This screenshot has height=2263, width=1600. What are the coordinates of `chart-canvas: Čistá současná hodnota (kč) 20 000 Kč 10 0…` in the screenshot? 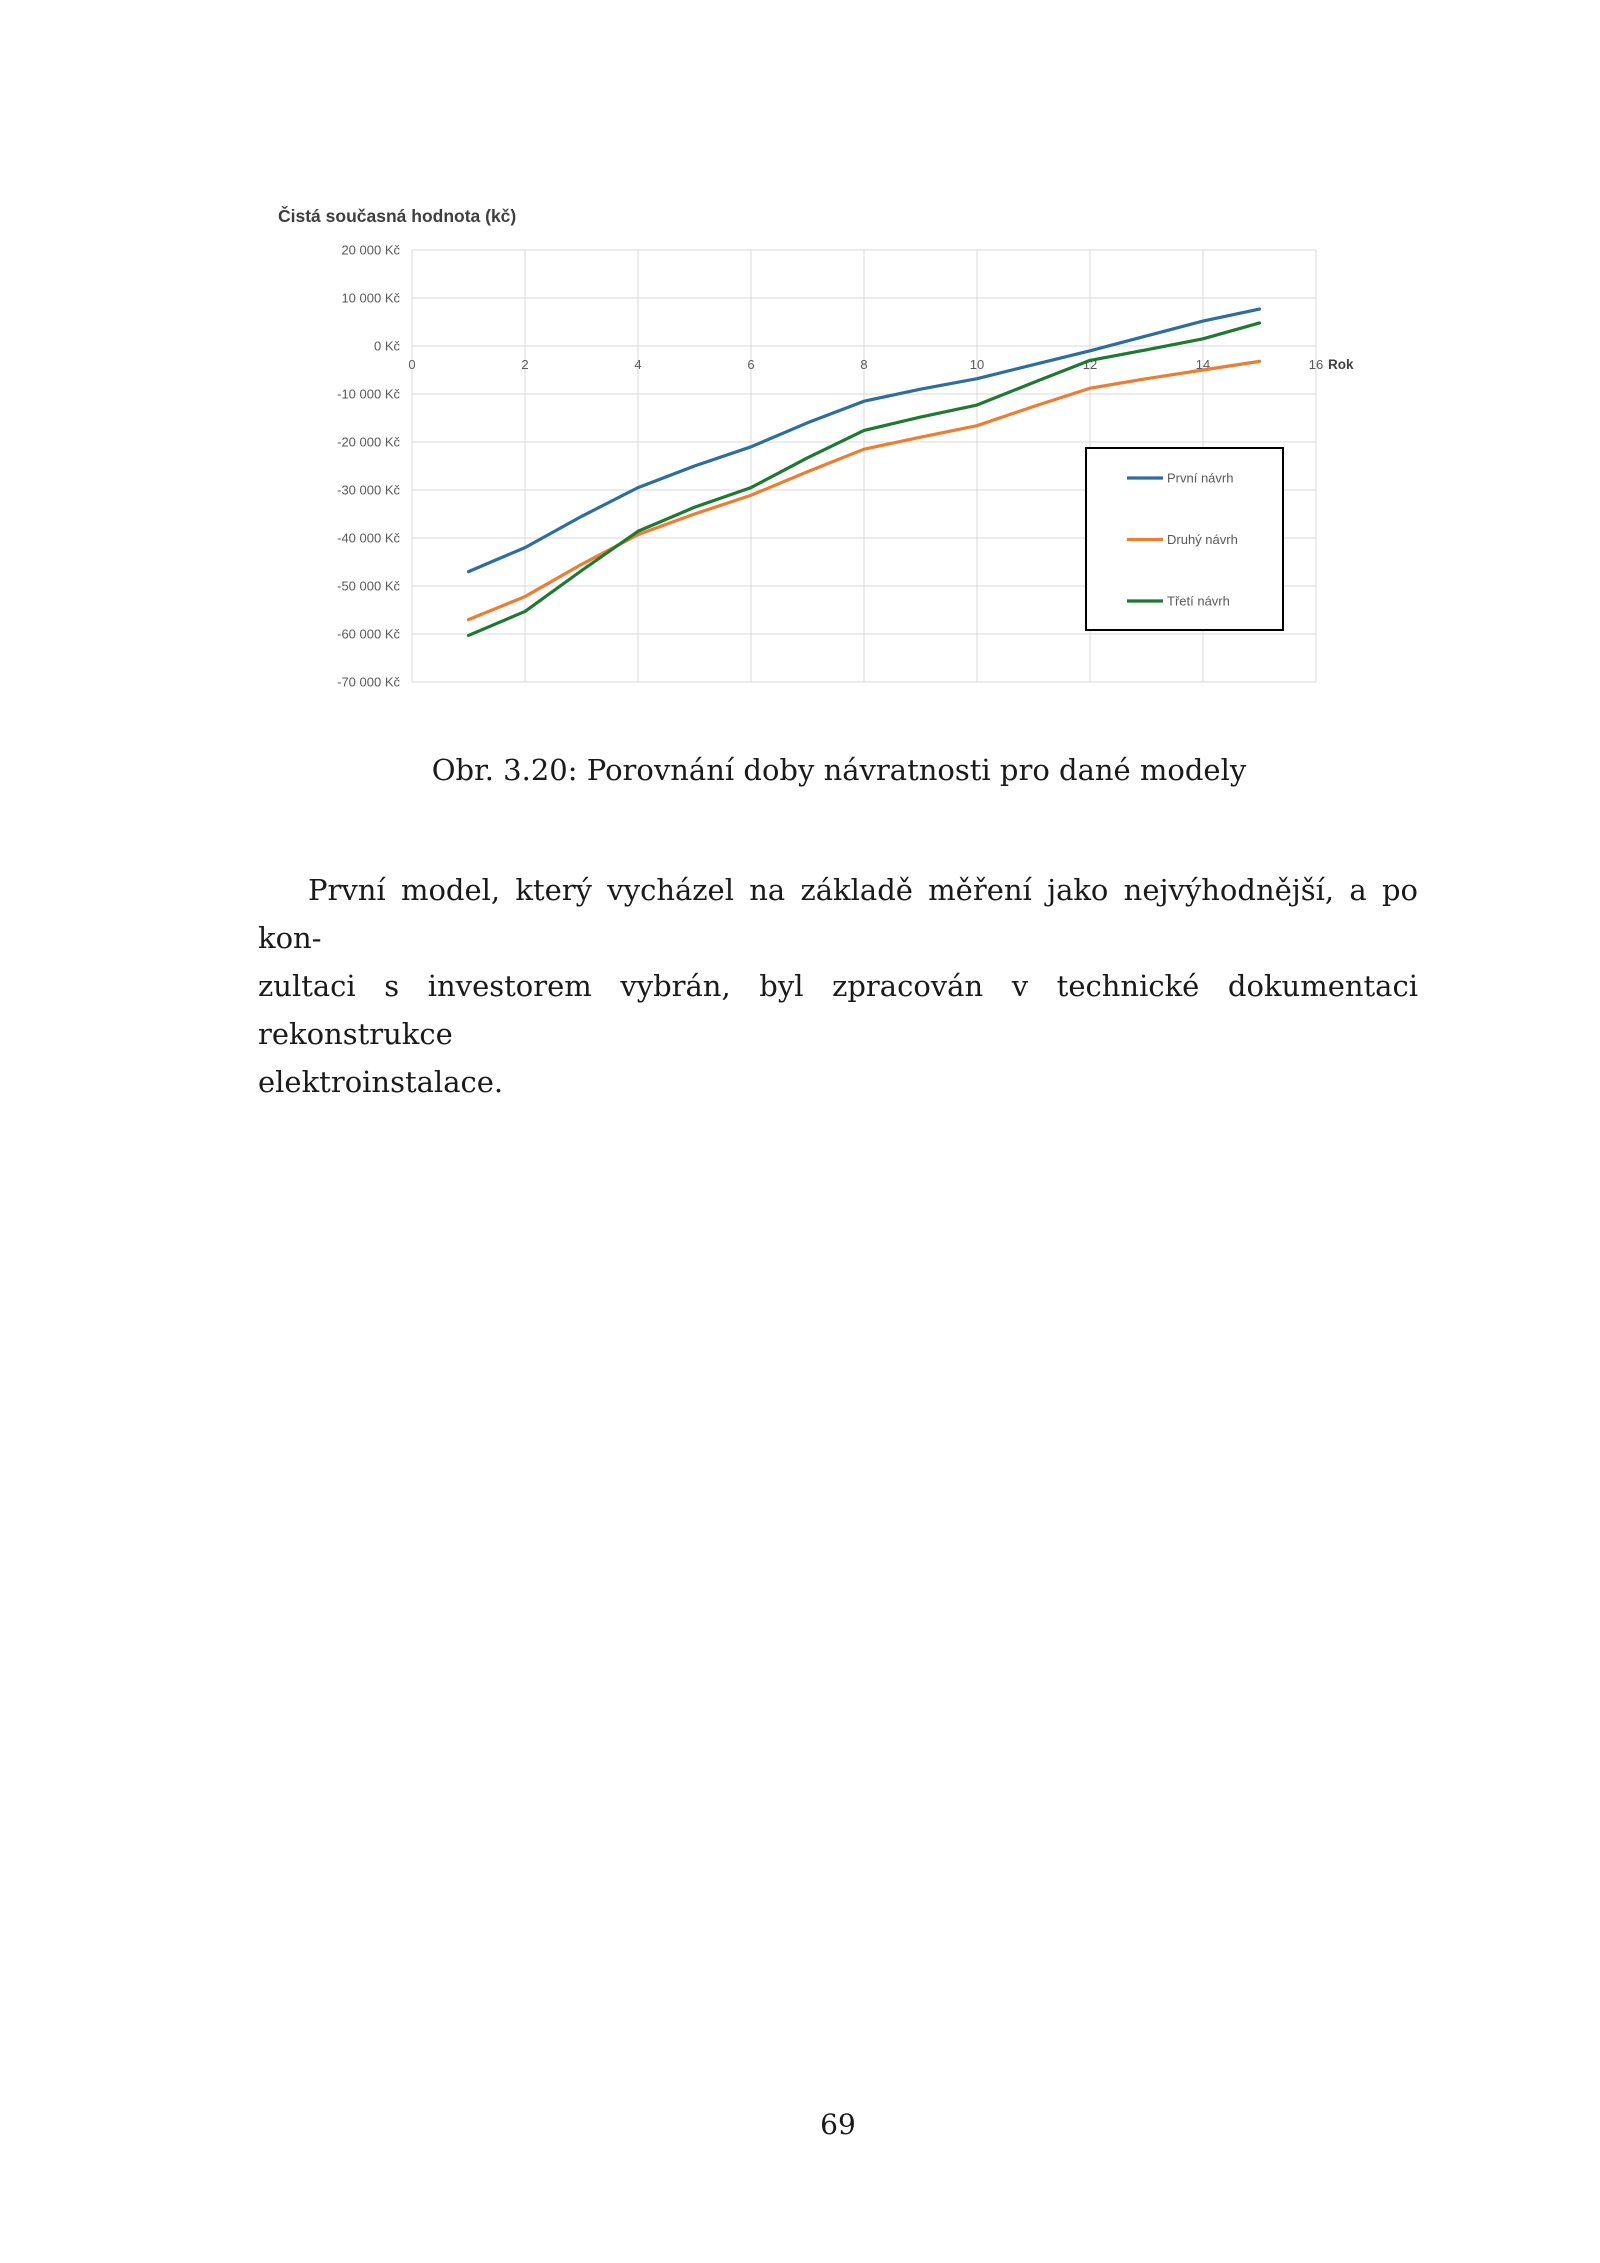 It's located at (816, 447).